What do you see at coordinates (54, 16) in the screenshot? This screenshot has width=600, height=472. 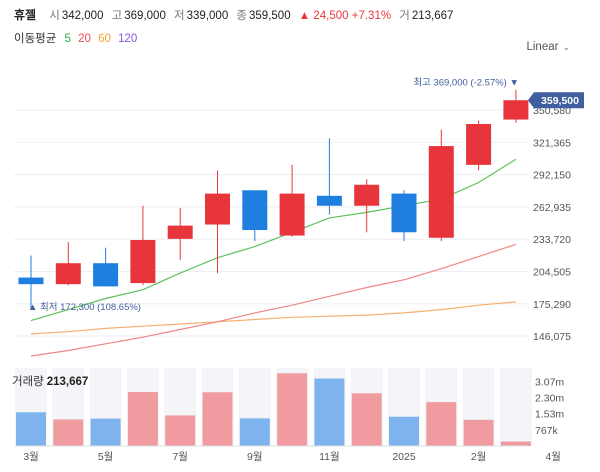 I see `open-label: 시` at bounding box center [54, 16].